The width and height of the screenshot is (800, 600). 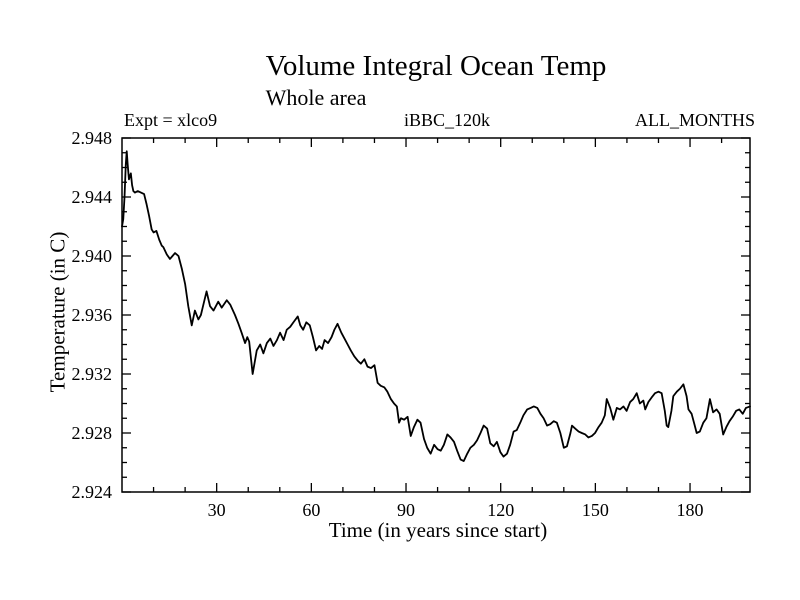 I want to click on x-axis-label: Time (in years since start), so click(x=438, y=530).